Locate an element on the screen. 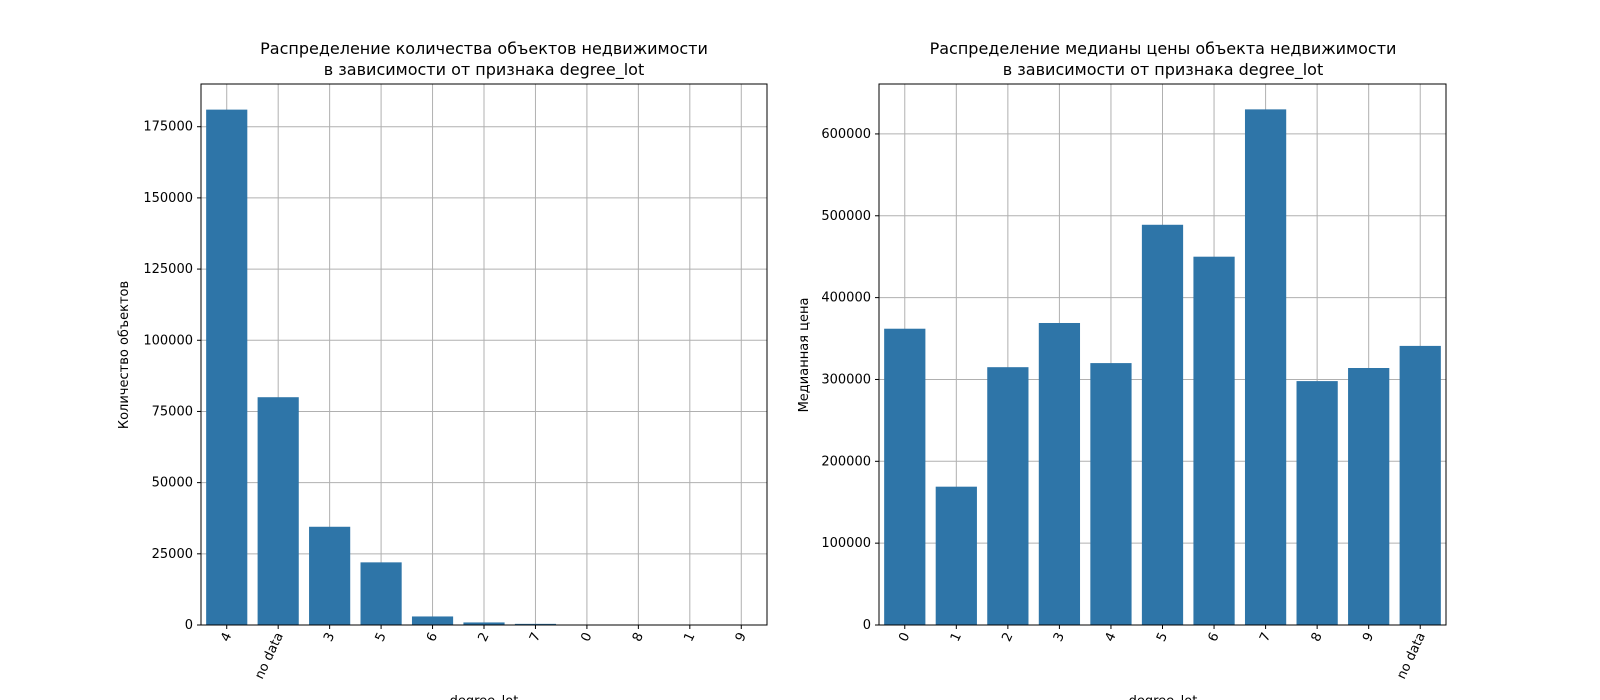 The height and width of the screenshot is (700, 1600). count-chart-y-tick-label: 75000 is located at coordinates (172, 411).